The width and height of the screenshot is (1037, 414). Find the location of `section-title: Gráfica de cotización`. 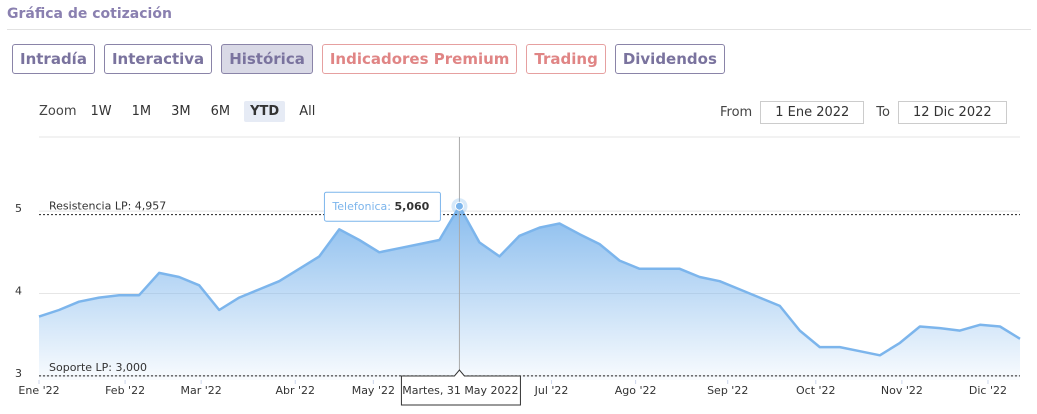

section-title: Gráfica de cotización is located at coordinates (89, 14).